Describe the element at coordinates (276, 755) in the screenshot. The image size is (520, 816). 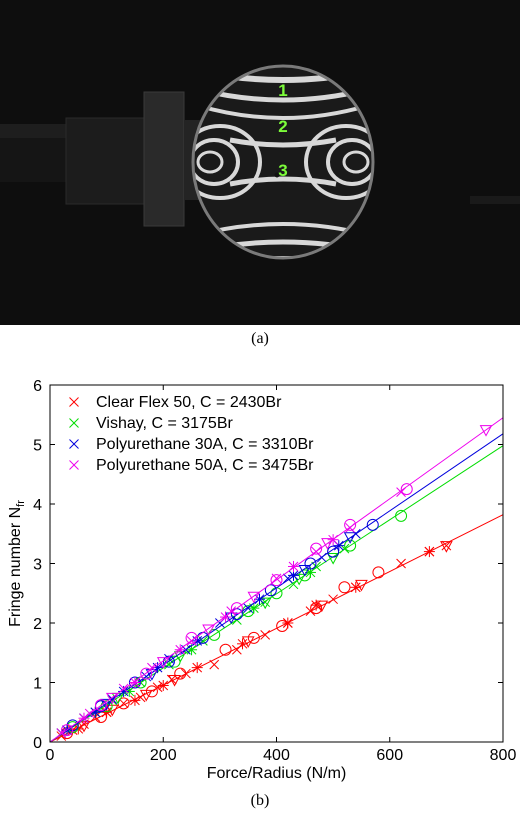
I see `x-tick-label: 400` at that location.